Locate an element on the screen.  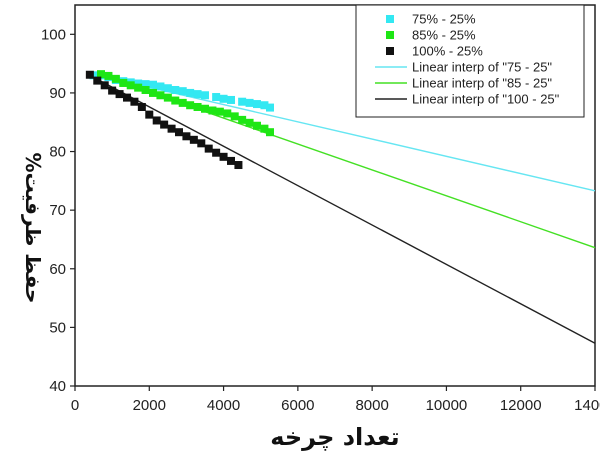
legend-label: 85% - 25% is located at coordinates (444, 35).